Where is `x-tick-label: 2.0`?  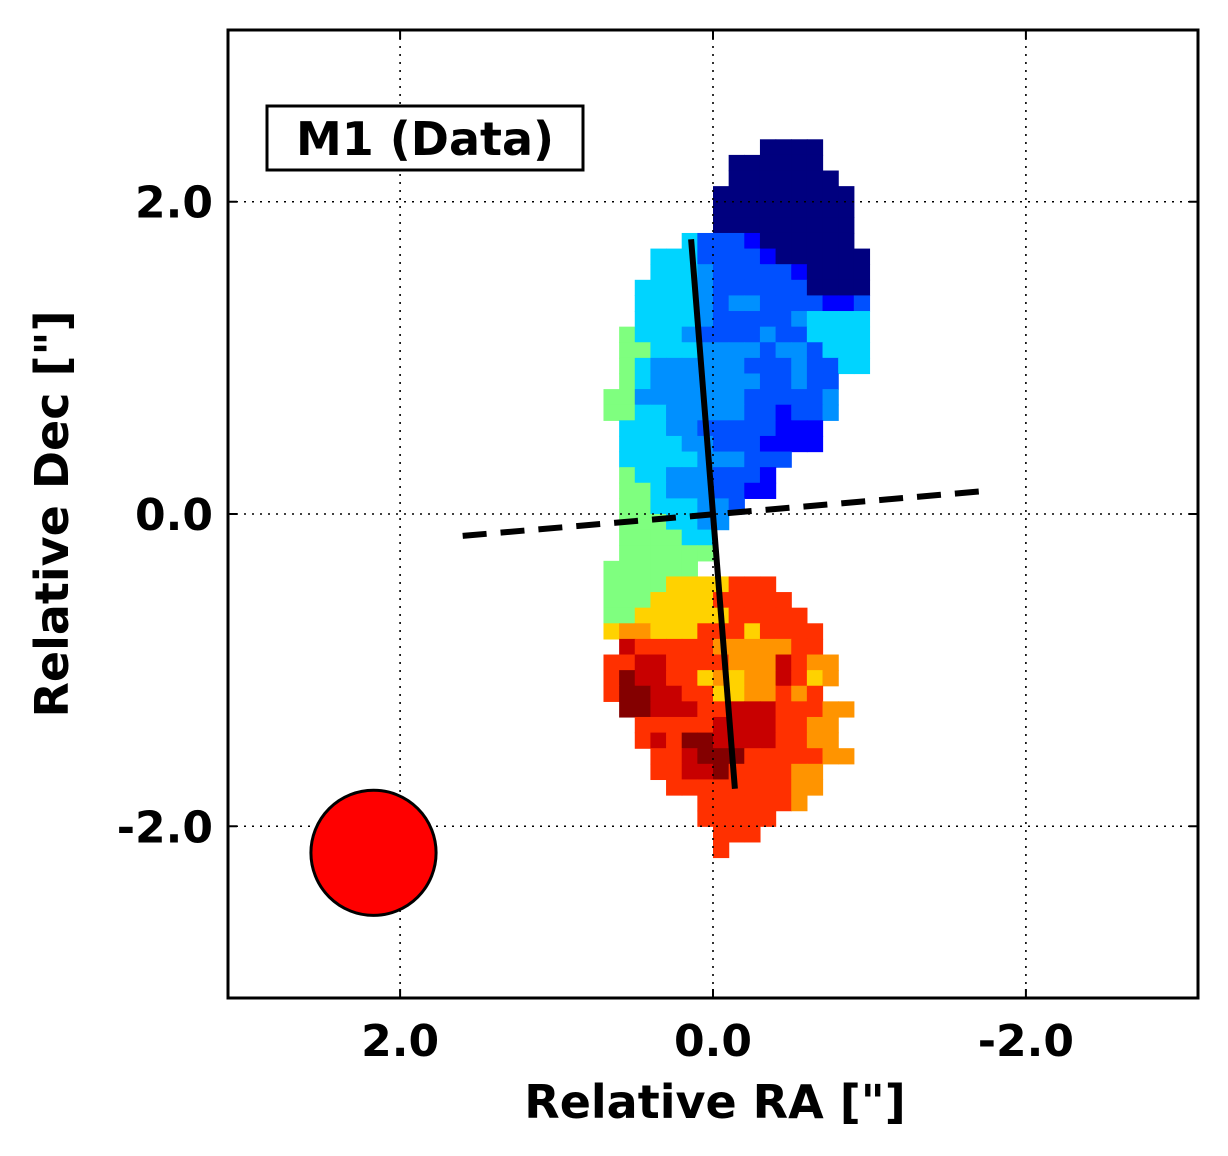
x-tick-label: 2.0 is located at coordinates (400, 1041).